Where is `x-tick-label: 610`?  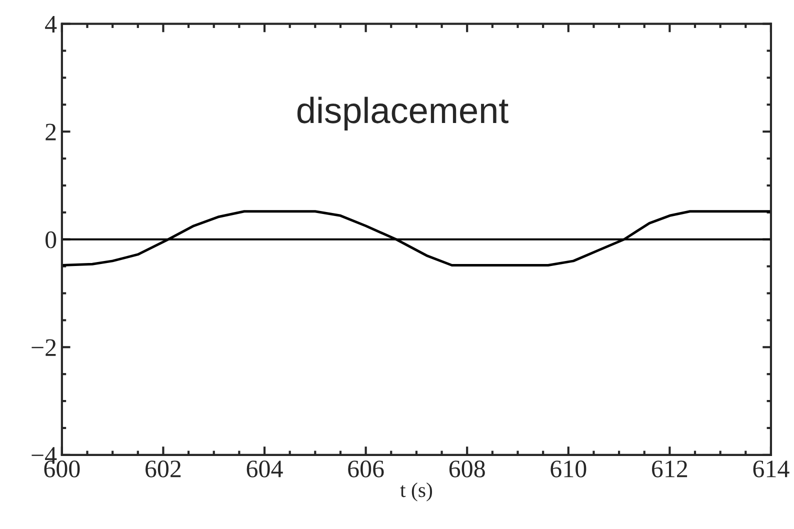 x-tick-label: 610 is located at coordinates (568, 469).